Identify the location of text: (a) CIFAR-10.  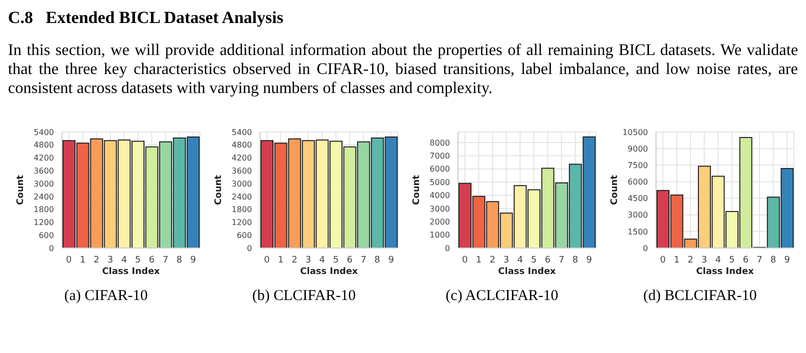
(106, 296).